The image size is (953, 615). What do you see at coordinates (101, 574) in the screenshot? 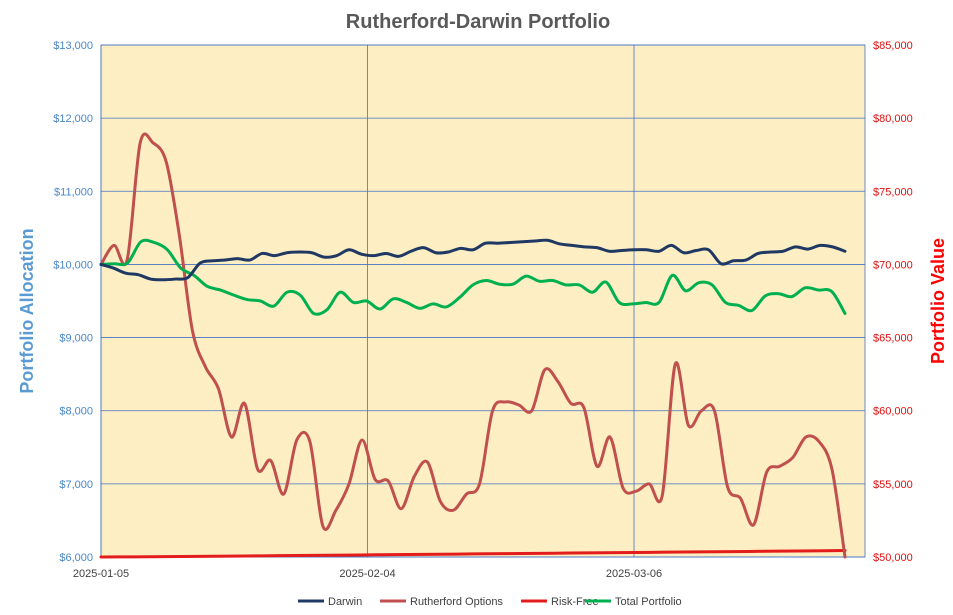
I see `x-tick-label: 2025-01-05` at bounding box center [101, 574].